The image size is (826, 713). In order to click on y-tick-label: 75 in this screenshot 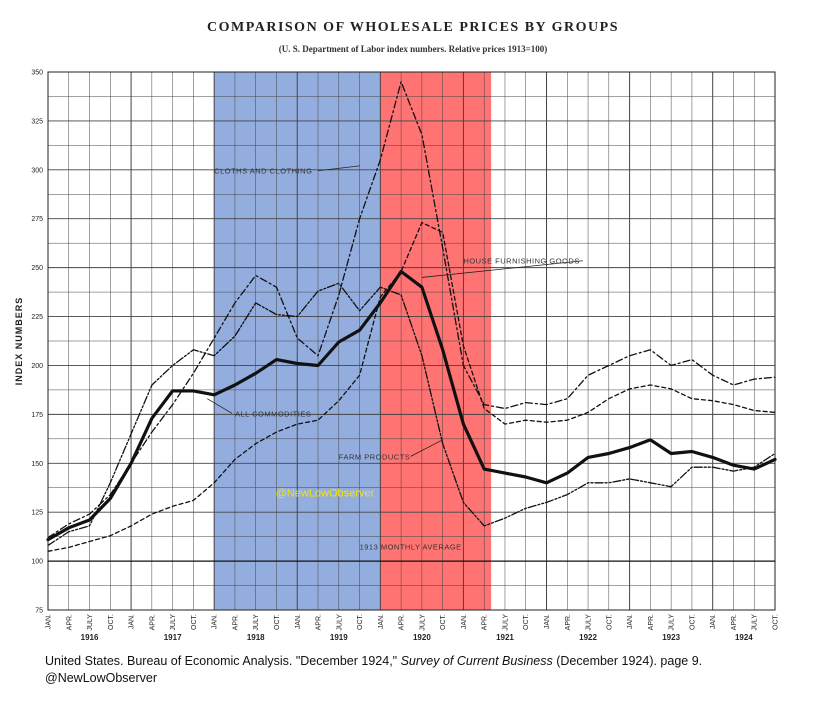, I will do `click(39, 611)`.